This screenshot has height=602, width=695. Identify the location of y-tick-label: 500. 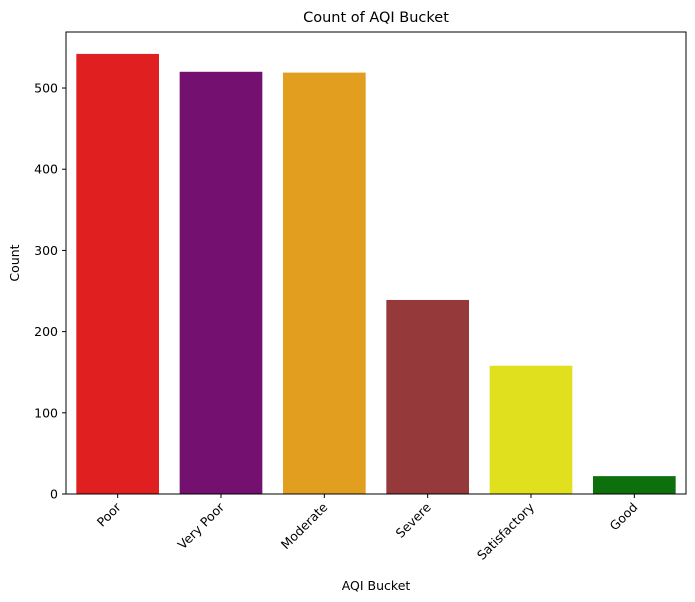
(46, 88).